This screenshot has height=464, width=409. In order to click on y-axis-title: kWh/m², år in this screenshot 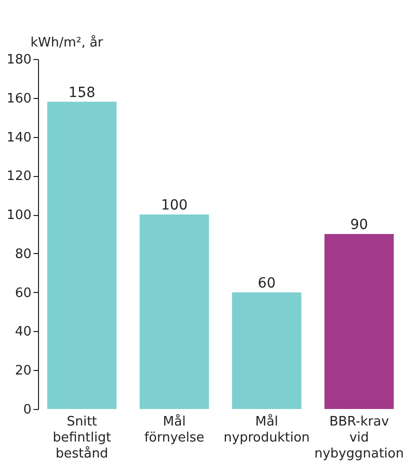, I will do `click(67, 42)`.